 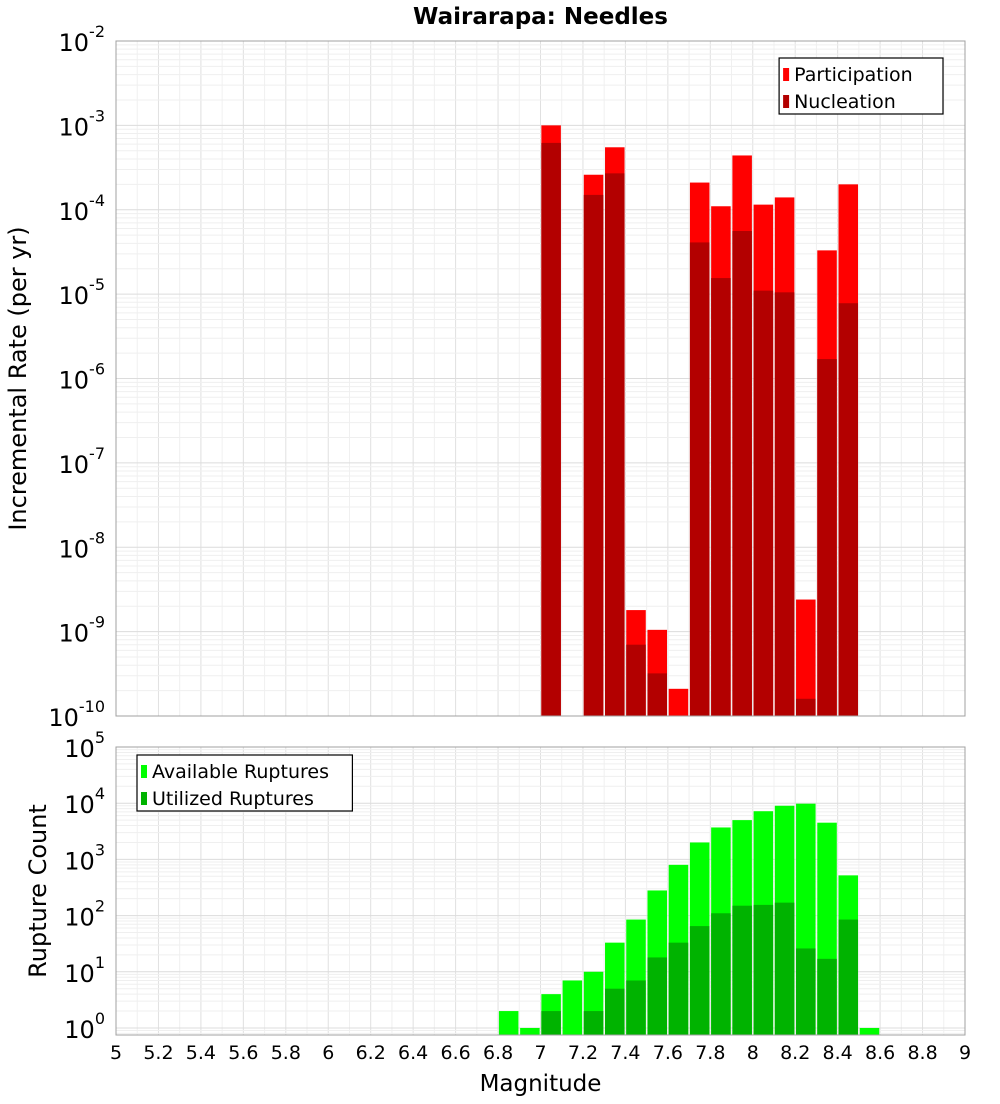 I want to click on legend: Participation Nucleation, so click(x=861, y=86).